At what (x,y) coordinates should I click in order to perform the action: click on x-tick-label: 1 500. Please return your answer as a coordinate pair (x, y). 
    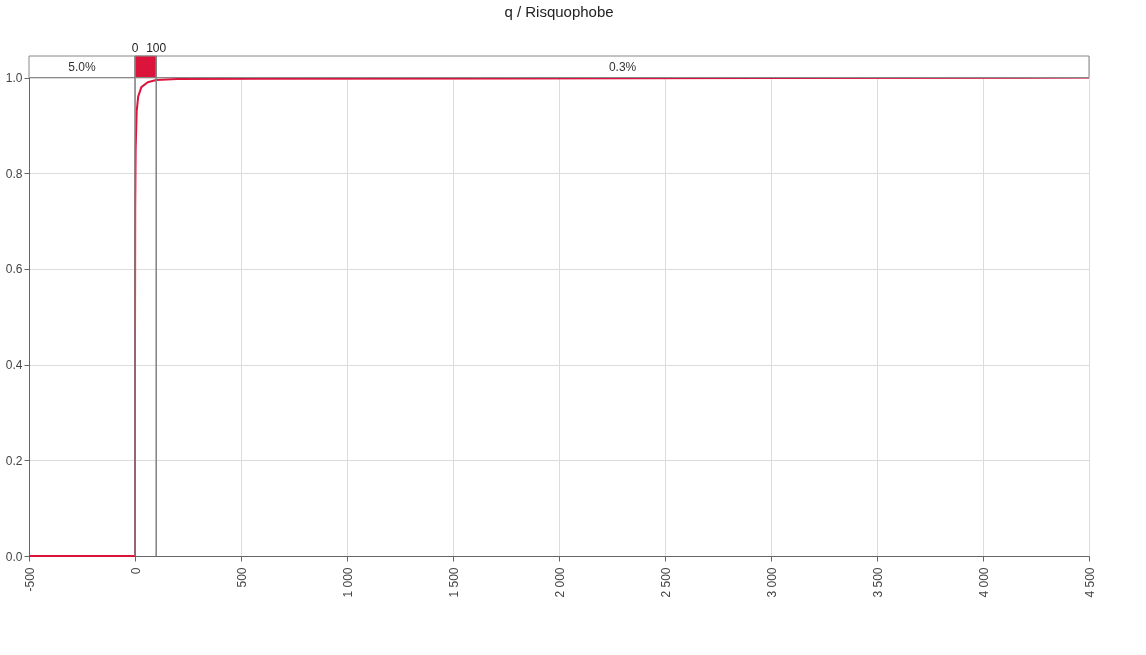
    Looking at the image, I should click on (453, 582).